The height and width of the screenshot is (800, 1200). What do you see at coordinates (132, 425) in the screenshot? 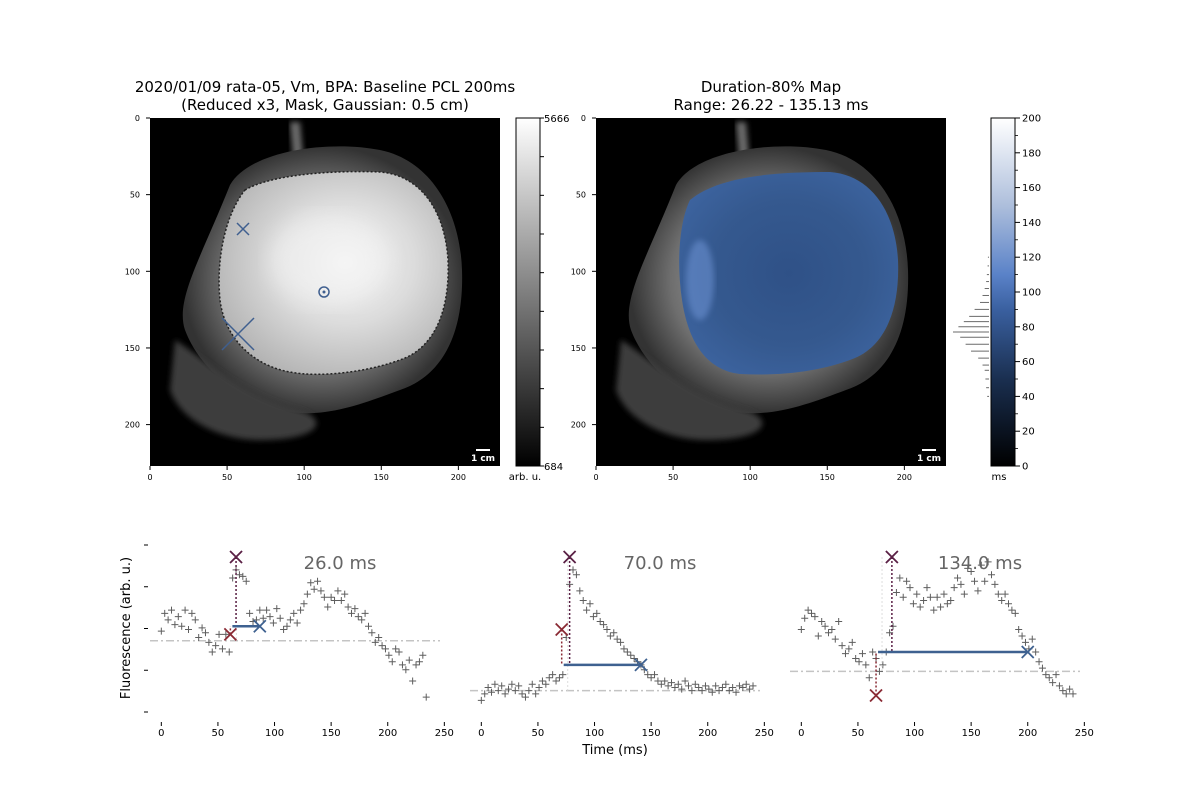
I see `left-image-ytick-label: 200` at bounding box center [132, 425].